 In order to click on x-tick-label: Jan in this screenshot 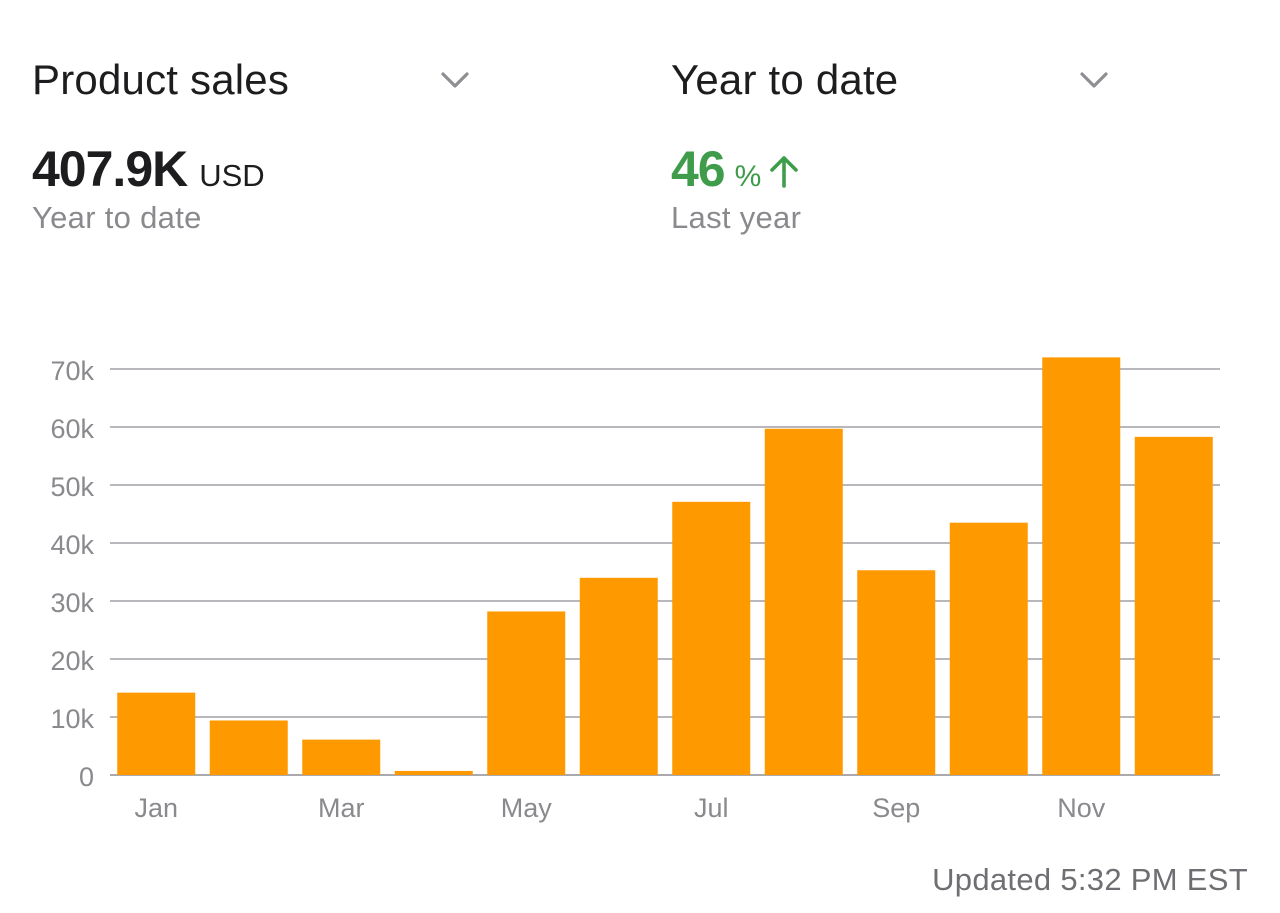, I will do `click(156, 808)`.